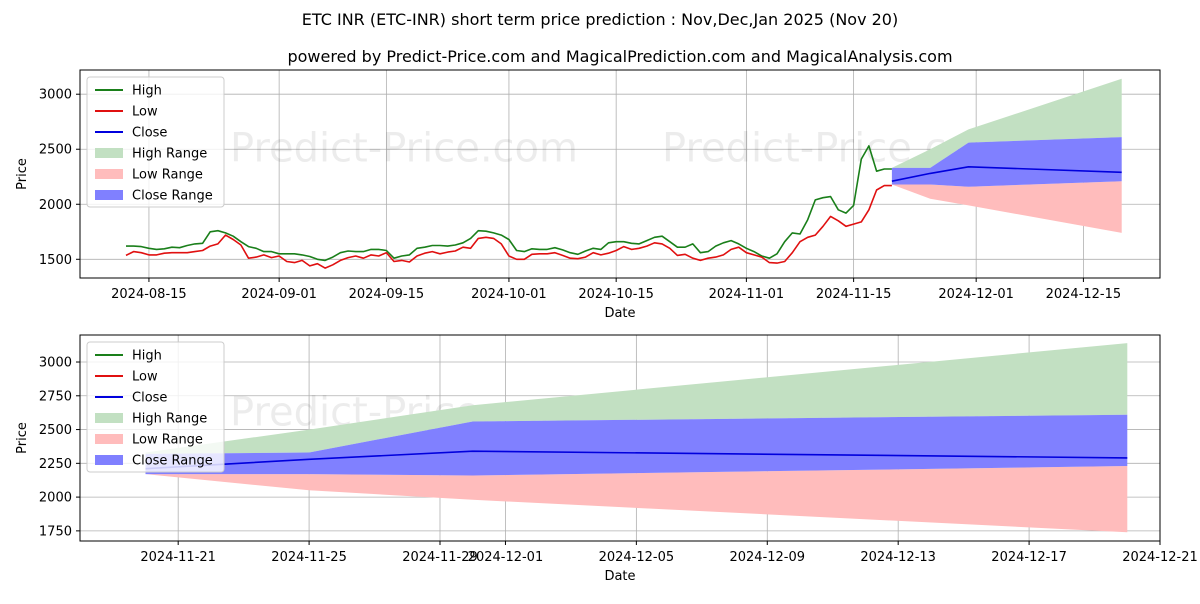 Image resolution: width=1200 pixels, height=604 pixels. I want to click on x-tick-label: 2024-12-21, so click(1160, 557).